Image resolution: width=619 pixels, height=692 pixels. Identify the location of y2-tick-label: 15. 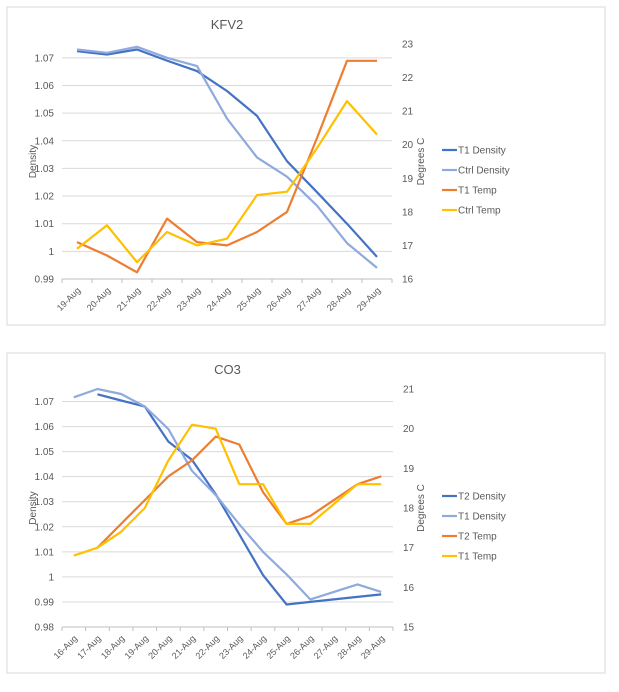
(409, 628).